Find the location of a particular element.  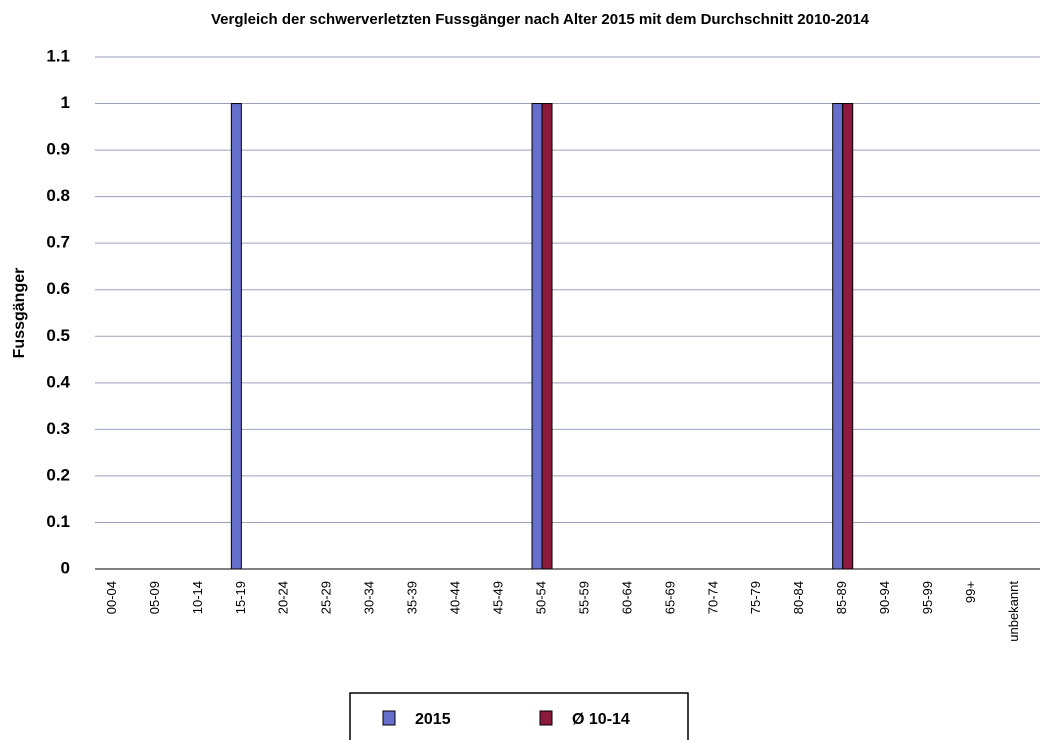

y-axis-label: Fussgänger is located at coordinates (19, 313).